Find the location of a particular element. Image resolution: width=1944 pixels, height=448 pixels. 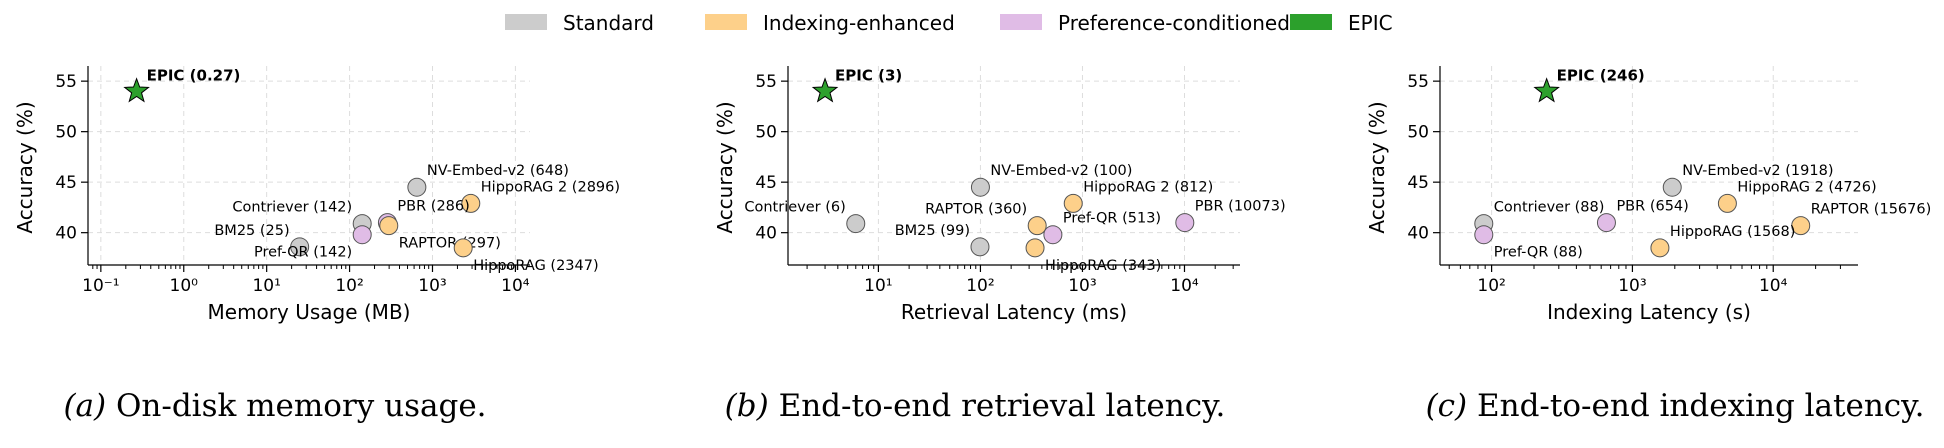

point-label-nv-embed-v2-648: NV-Embed-v2 (648) is located at coordinates (498, 171).